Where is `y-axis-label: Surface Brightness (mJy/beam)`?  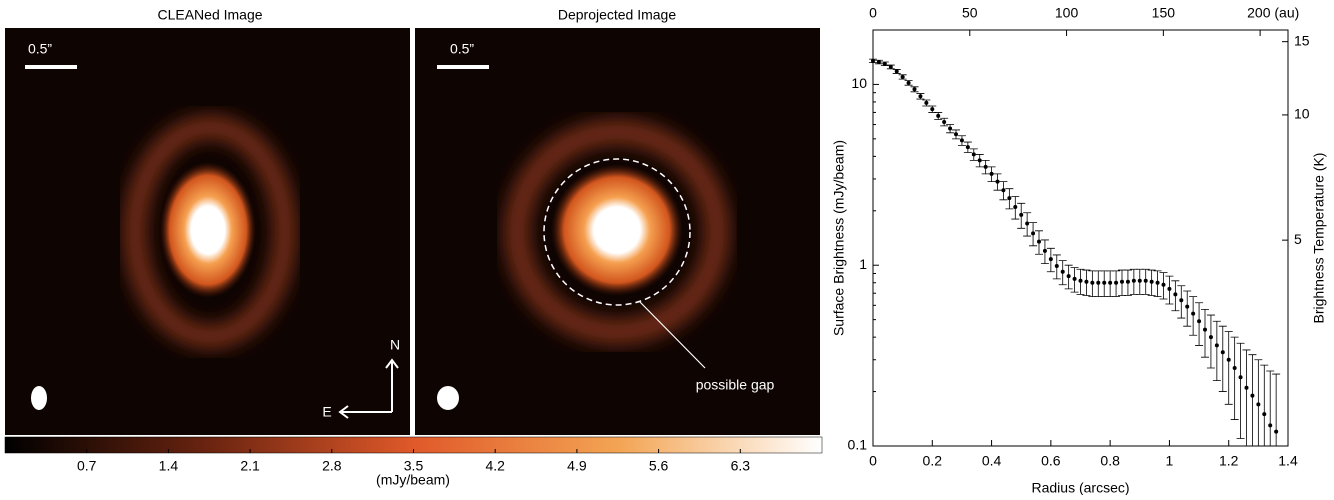 y-axis-label: Surface Brightness (mJy/beam) is located at coordinates (839, 238).